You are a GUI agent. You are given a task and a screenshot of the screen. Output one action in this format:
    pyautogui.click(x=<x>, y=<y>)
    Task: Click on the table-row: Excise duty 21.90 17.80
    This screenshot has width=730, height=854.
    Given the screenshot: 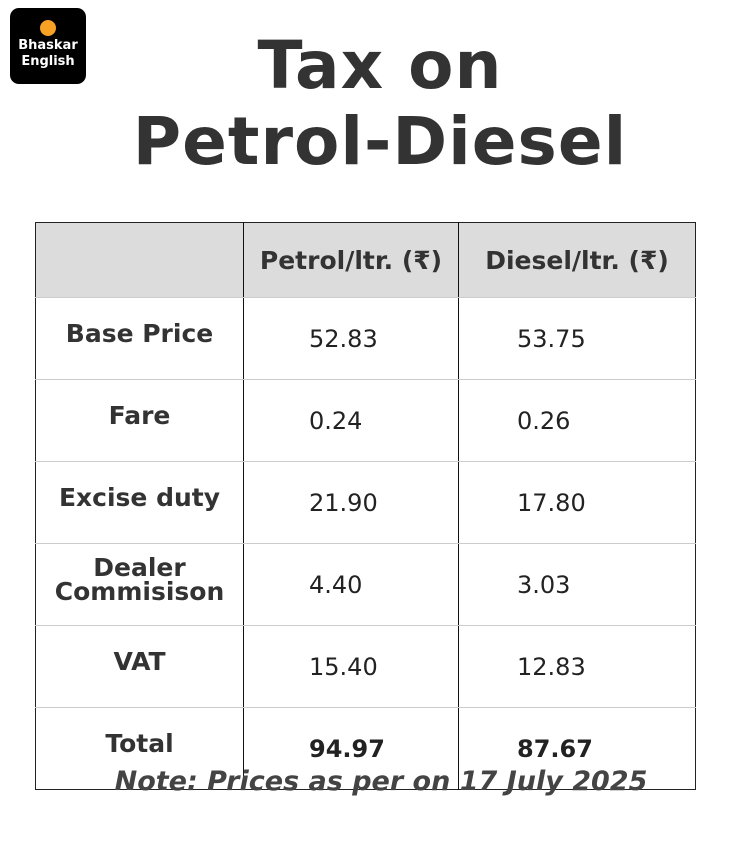 What is the action you would take?
    pyautogui.click(x=365, y=502)
    